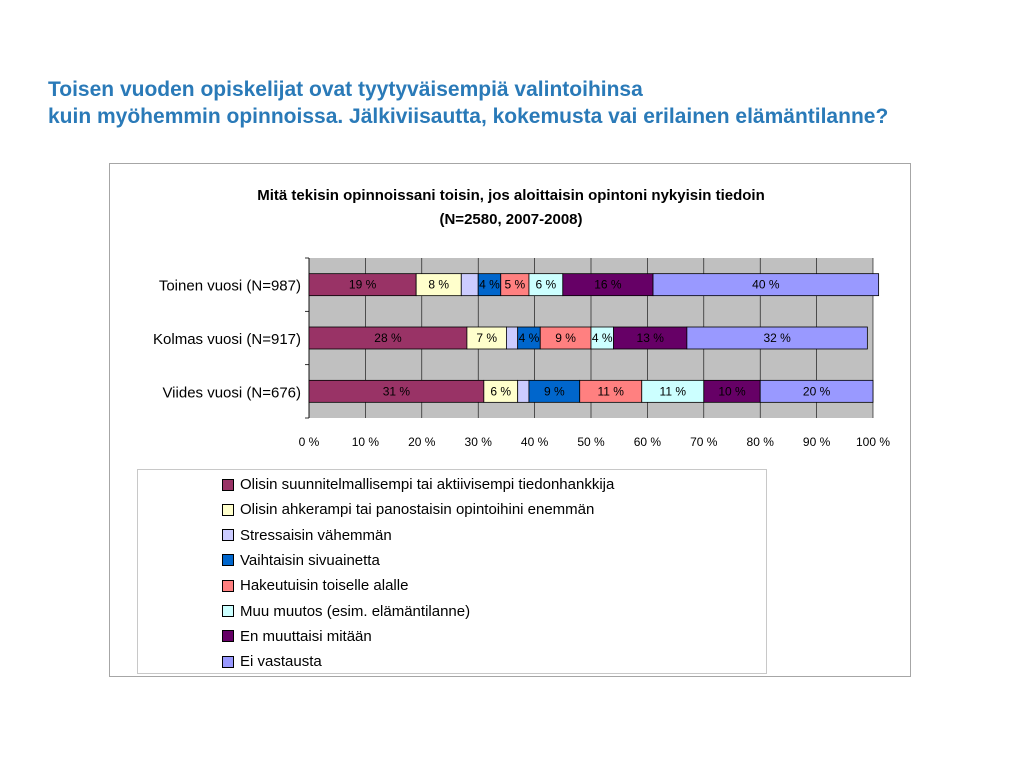 The height and width of the screenshot is (768, 1024). Describe the element at coordinates (608, 285) in the screenshot. I see `data-label: 16 %` at that location.